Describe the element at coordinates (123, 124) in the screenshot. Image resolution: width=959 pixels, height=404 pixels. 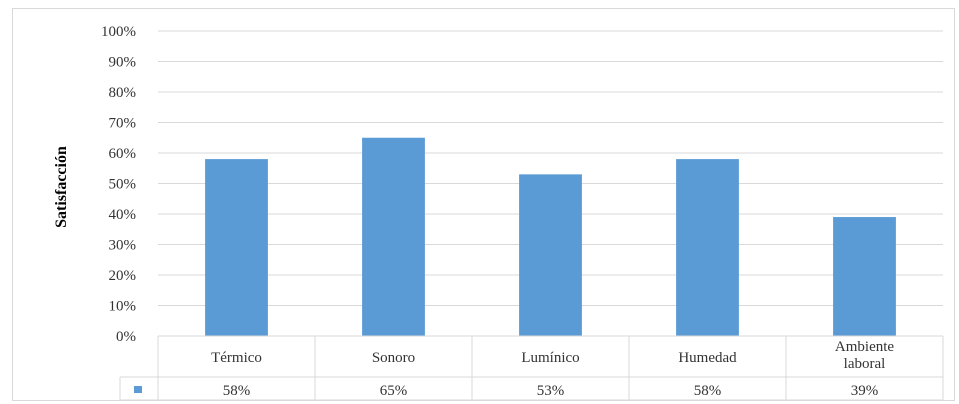
I see `y-tick-label: 70%` at that location.